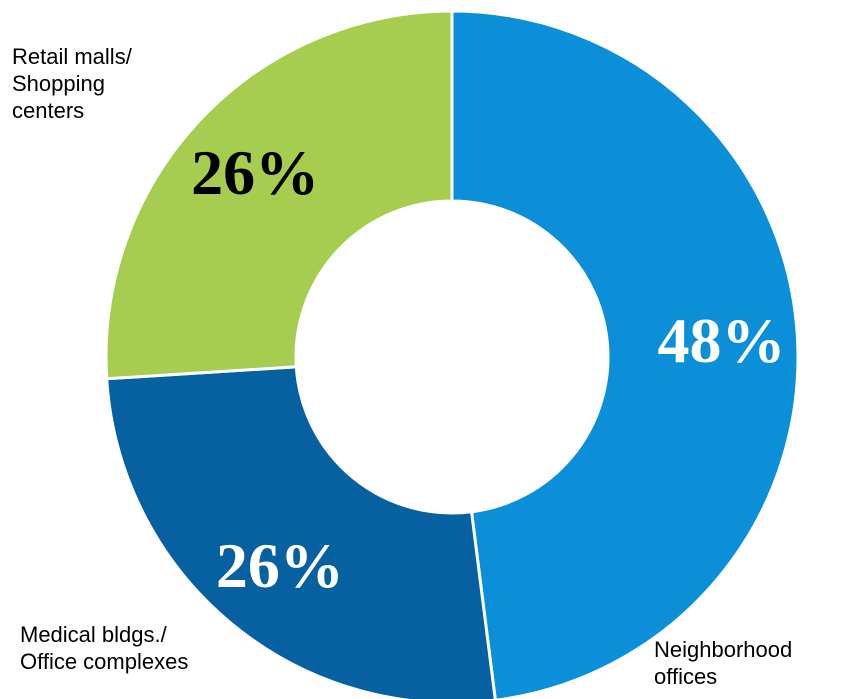 This screenshot has height=699, width=841. Describe the element at coordinates (94, 634) in the screenshot. I see `category-label-line: Medical bldgs./` at that location.